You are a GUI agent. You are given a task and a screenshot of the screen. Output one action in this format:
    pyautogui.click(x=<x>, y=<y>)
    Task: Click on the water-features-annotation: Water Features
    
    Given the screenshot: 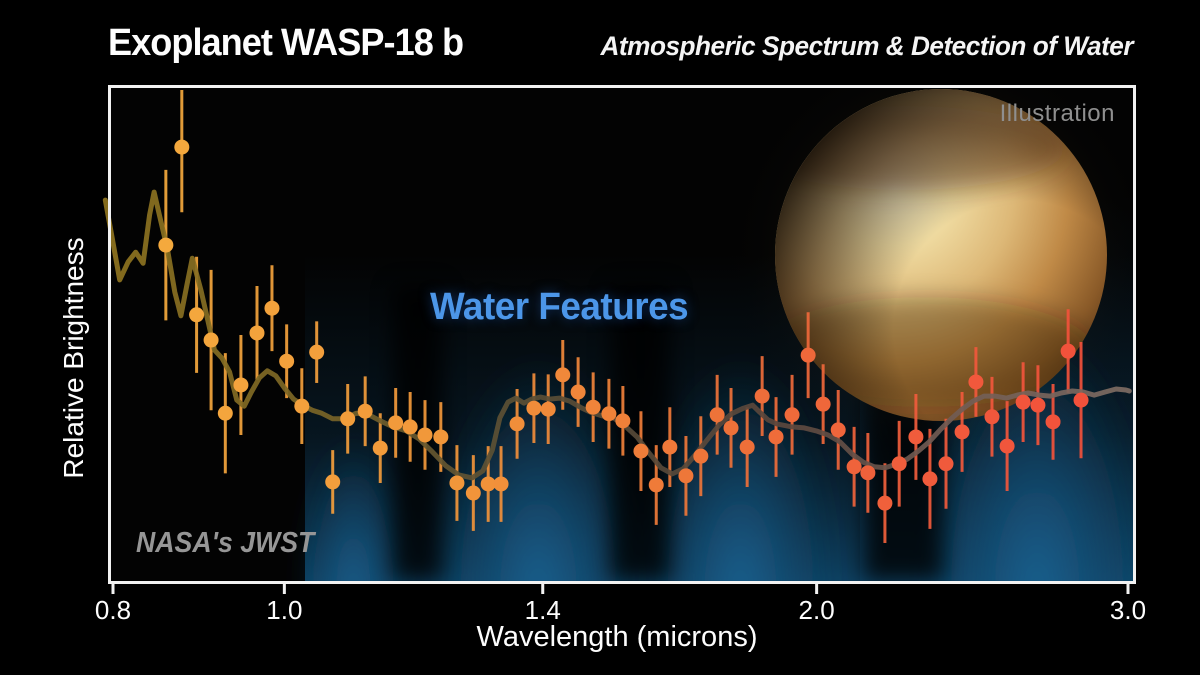 What is the action you would take?
    pyautogui.click(x=559, y=307)
    